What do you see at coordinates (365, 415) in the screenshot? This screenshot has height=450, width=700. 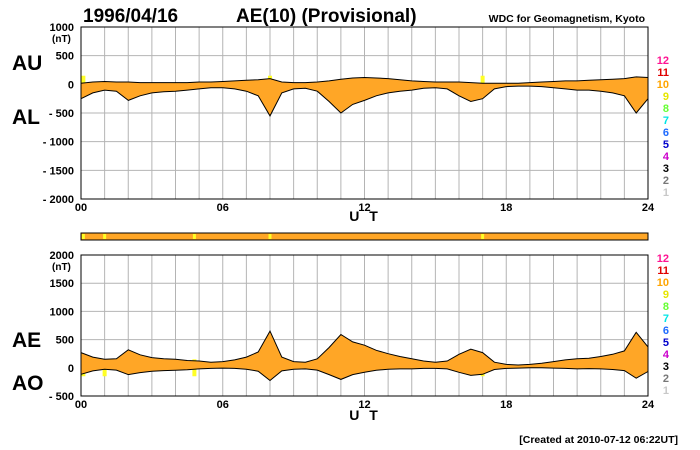 I see `panel2-xlabel: U T` at bounding box center [365, 415].